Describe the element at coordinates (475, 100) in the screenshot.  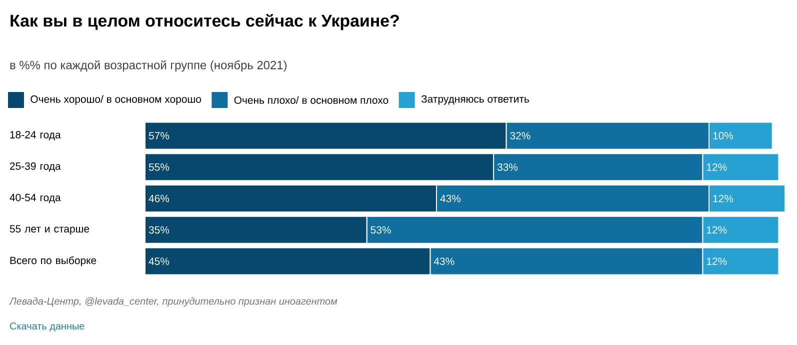
I see `legend-label: Затрудняюсь ответить` at that location.